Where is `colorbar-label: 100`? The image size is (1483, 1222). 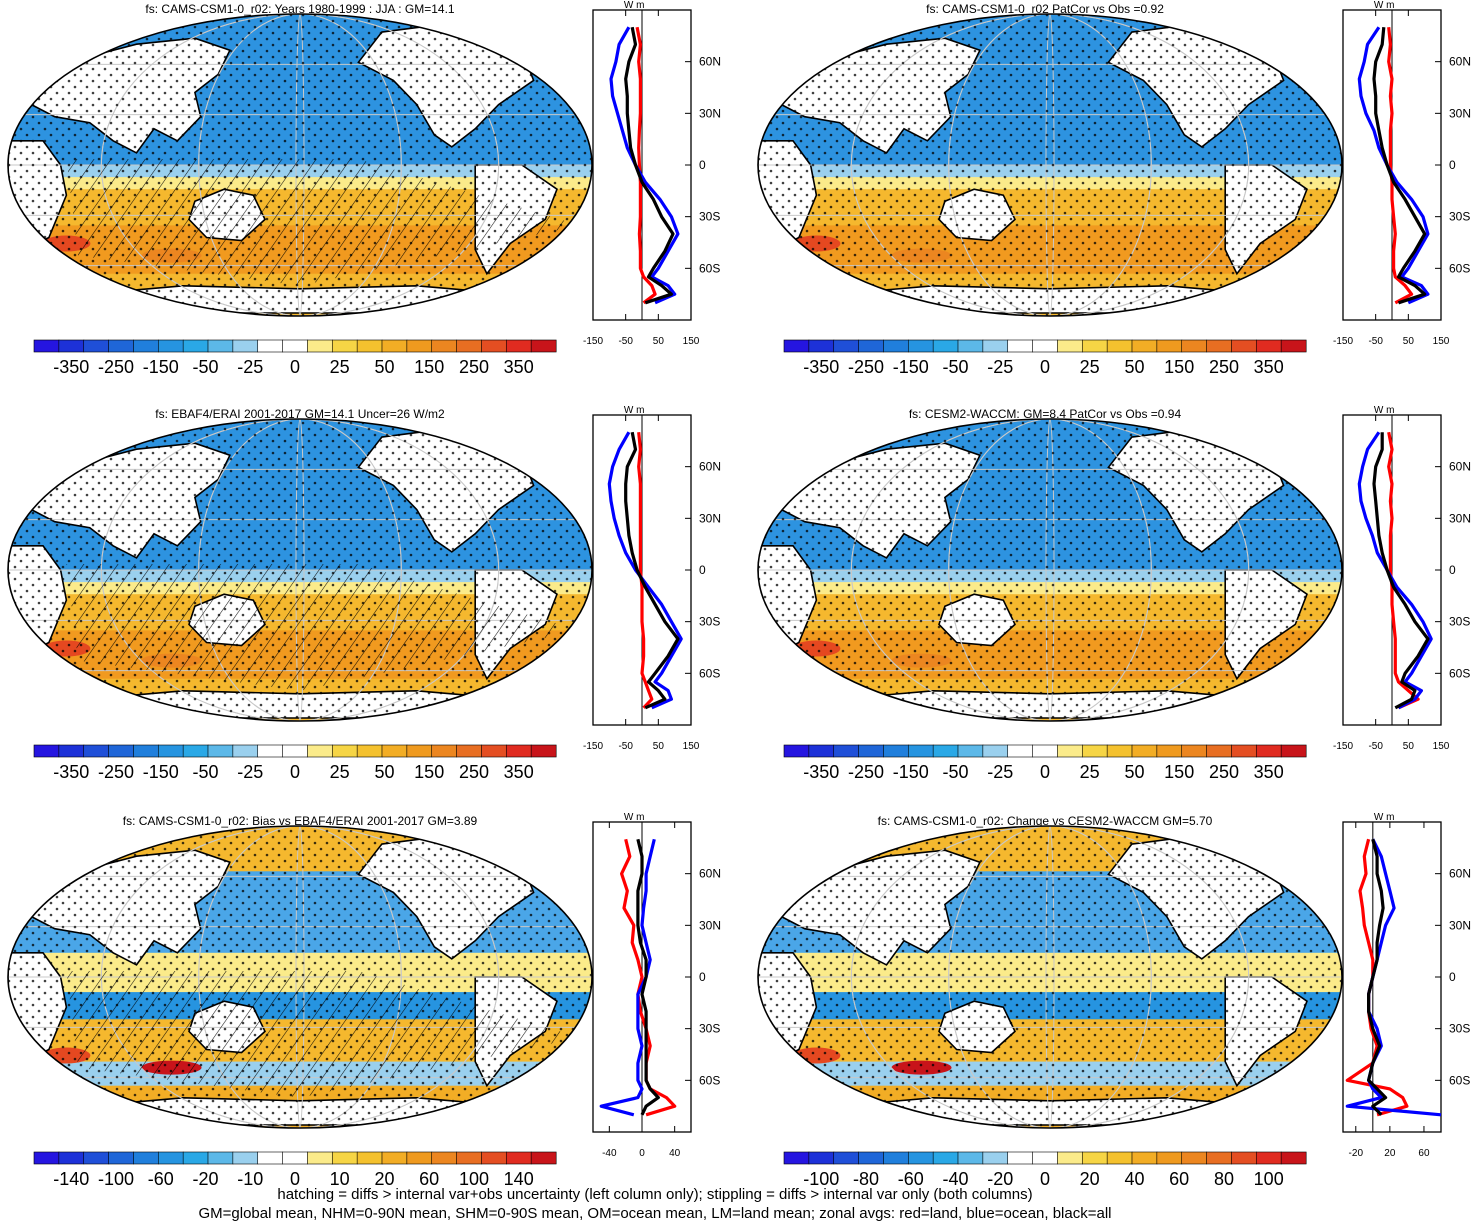 colorbar-label: 100 is located at coordinates (1269, 1179).